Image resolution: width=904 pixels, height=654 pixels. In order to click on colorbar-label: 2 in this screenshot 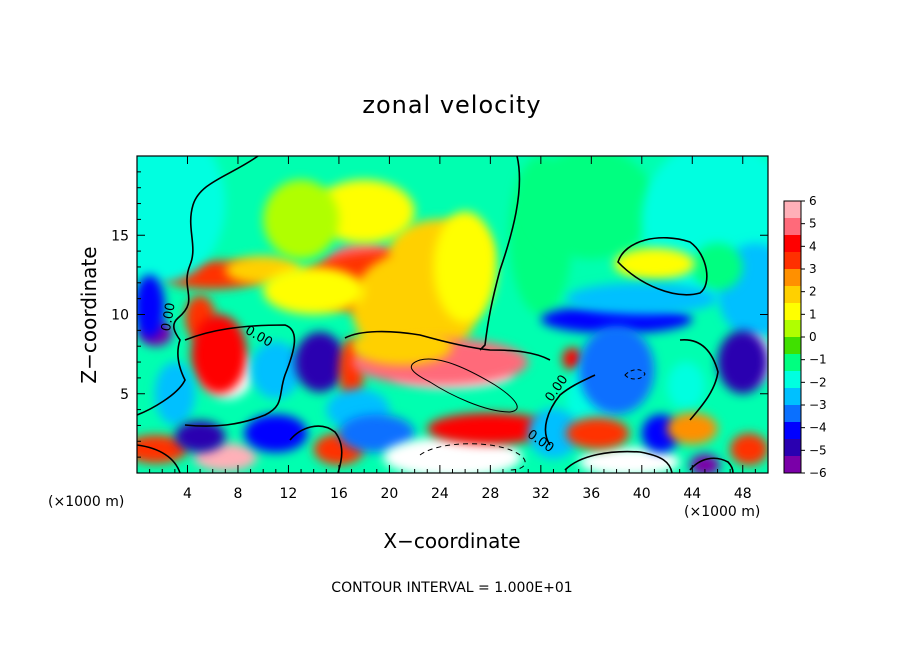, I will do `click(813, 292)`.